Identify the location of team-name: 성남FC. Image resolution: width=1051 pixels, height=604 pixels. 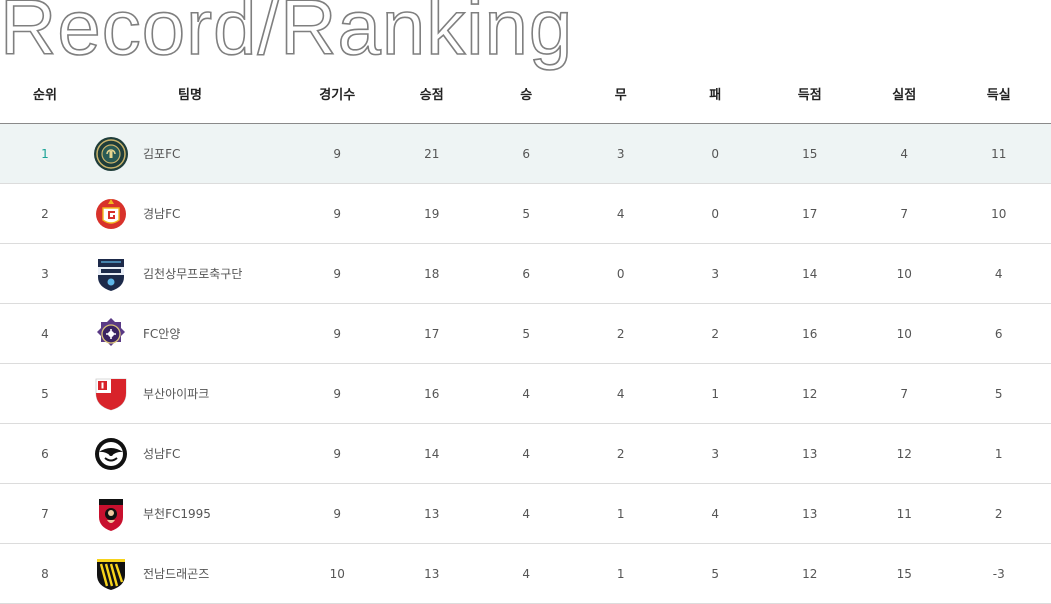
(162, 454).